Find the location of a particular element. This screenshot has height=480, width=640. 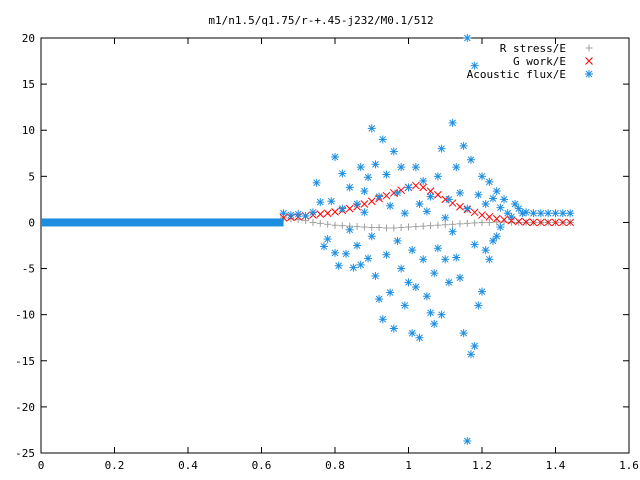

y-tick-label: 0 is located at coordinates (31, 222).